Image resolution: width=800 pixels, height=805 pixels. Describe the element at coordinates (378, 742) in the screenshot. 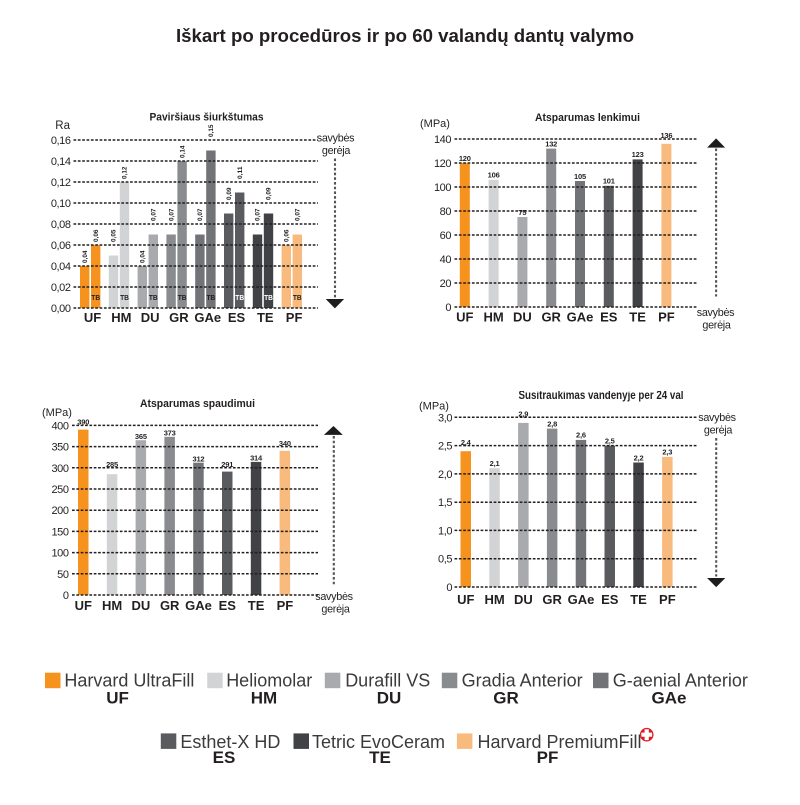

I see `svg-text: Tetric EvoCeram` at that location.